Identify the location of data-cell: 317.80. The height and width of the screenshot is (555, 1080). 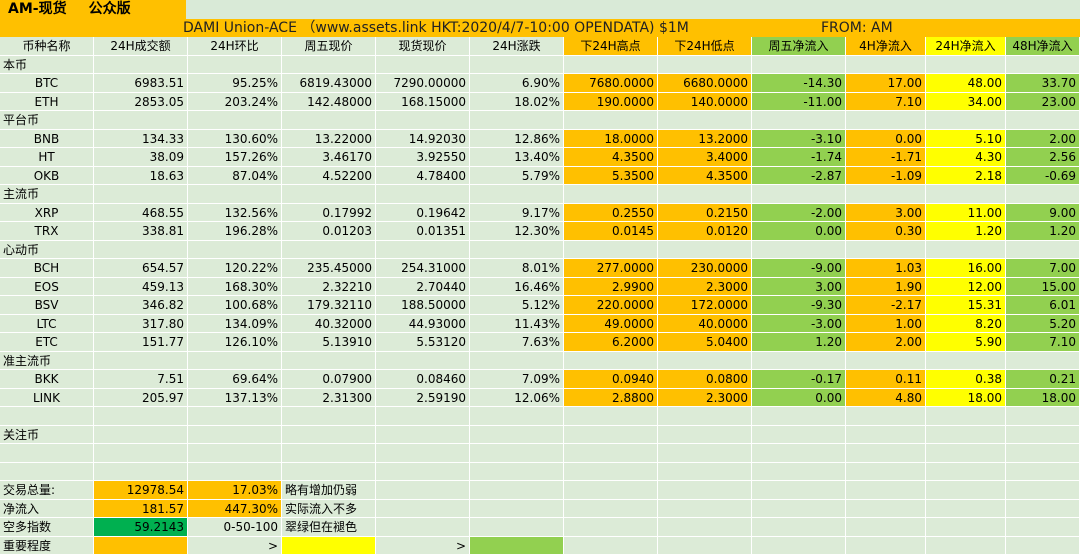
(141, 324).